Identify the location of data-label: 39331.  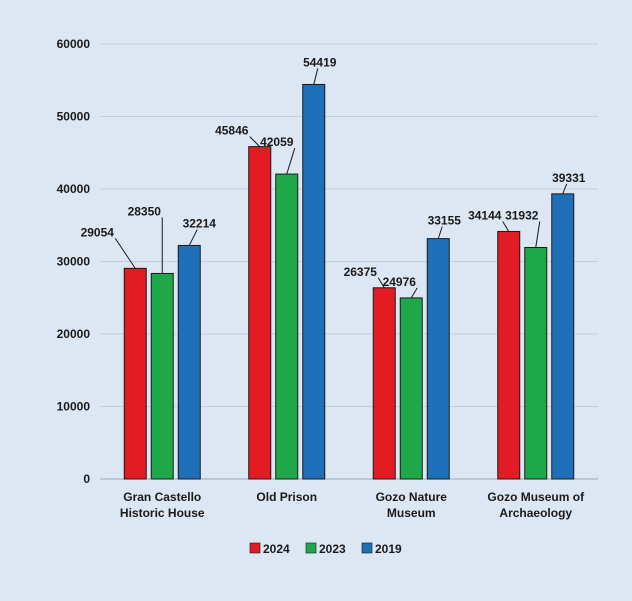
(569, 178).